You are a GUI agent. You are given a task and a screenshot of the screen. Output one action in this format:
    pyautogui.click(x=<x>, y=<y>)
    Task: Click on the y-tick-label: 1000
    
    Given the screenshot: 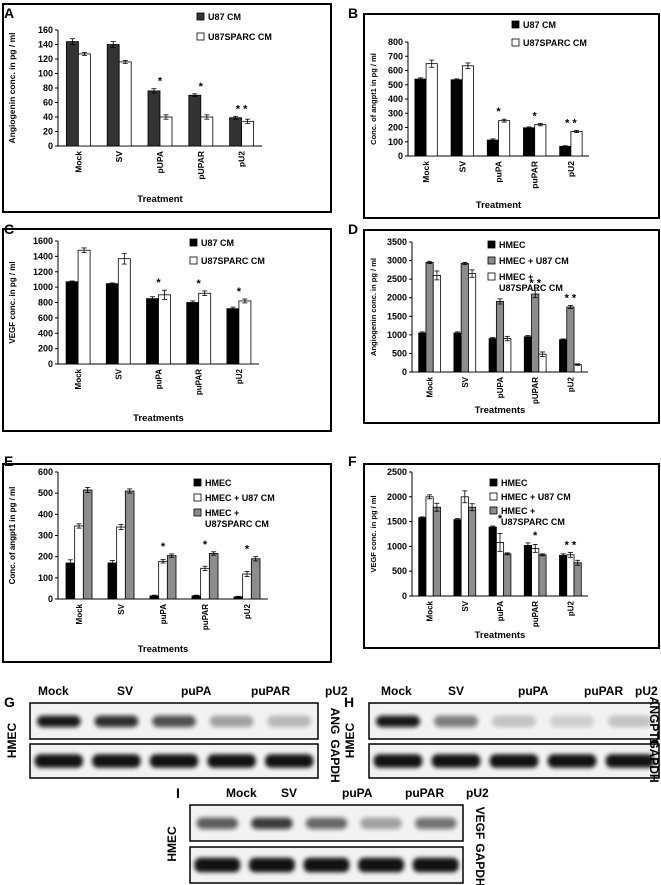 What is the action you would take?
    pyautogui.click(x=397, y=335)
    